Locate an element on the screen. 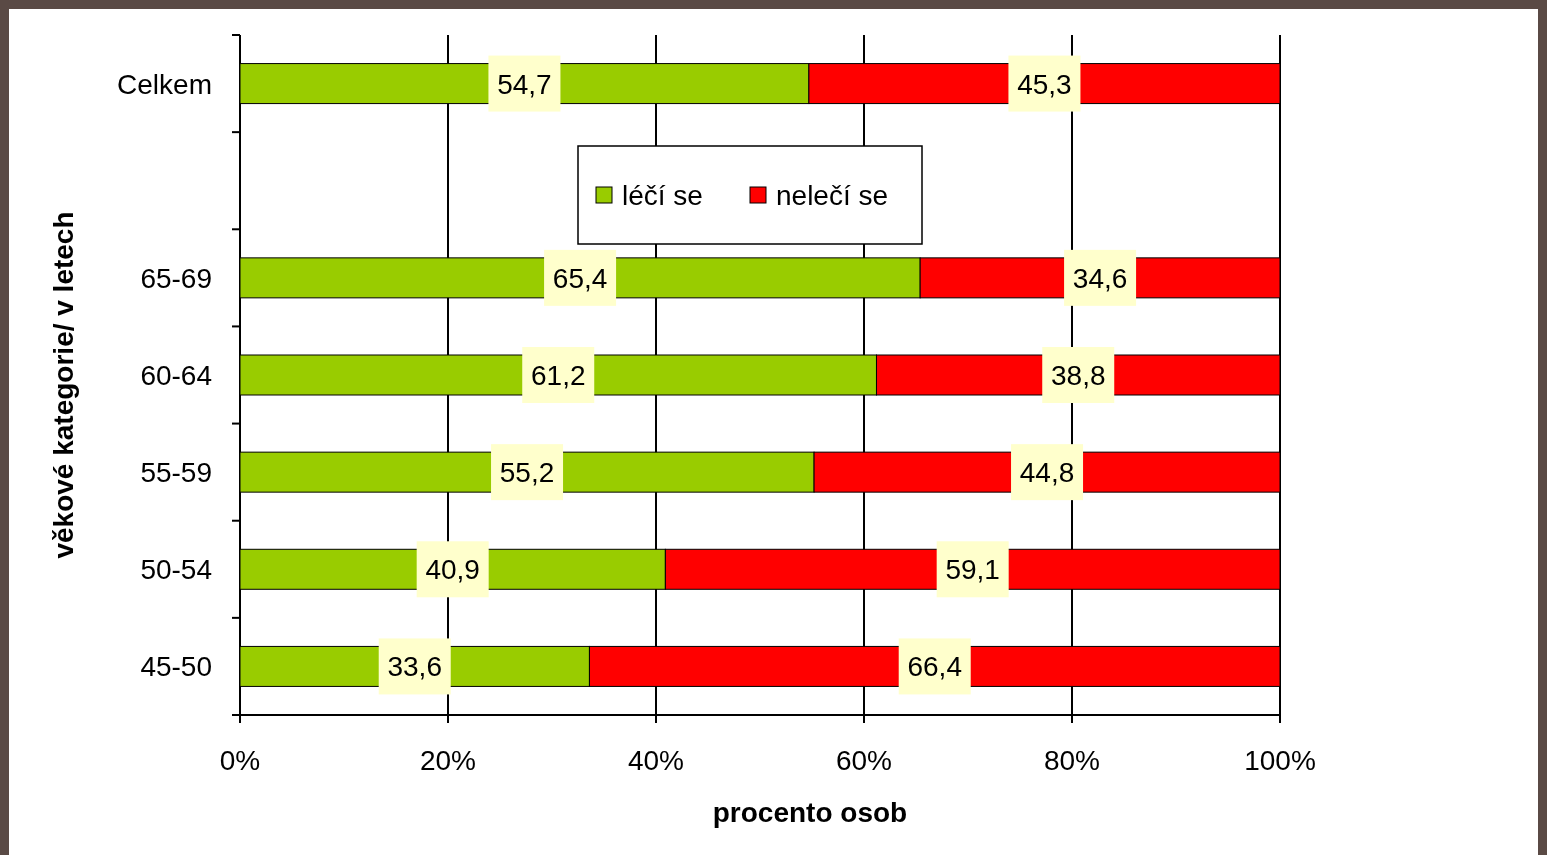 This screenshot has height=855, width=1547. y-tick-label: 50-54 is located at coordinates (176, 570).